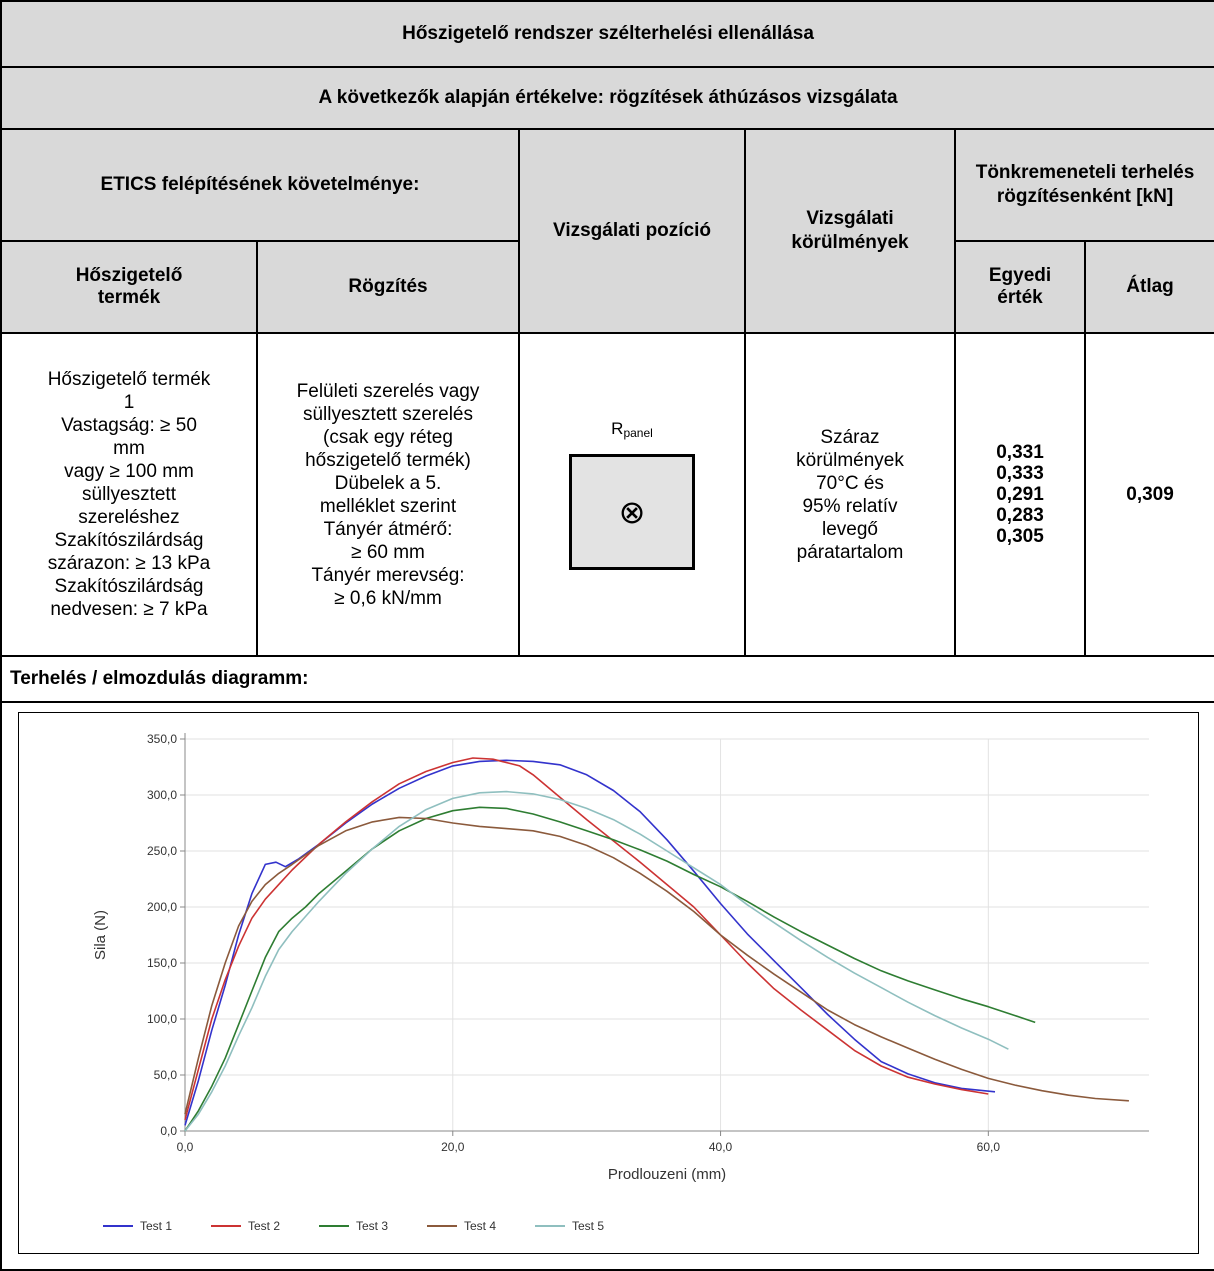 This screenshot has width=1214, height=1271. Describe the element at coordinates (264, 1226) in the screenshot. I see `legend-label-2: Test 2` at that location.